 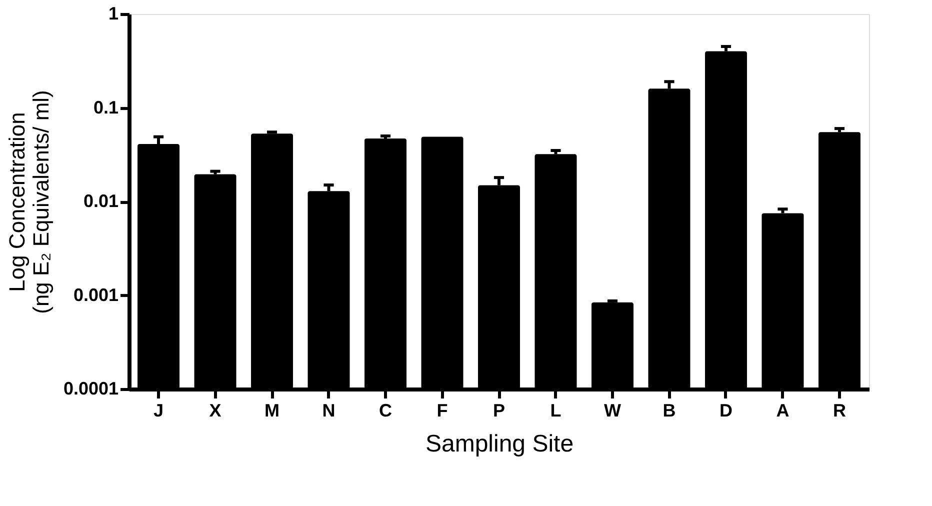 What do you see at coordinates (159, 410) in the screenshot?
I see `x-tick-label: J` at bounding box center [159, 410].